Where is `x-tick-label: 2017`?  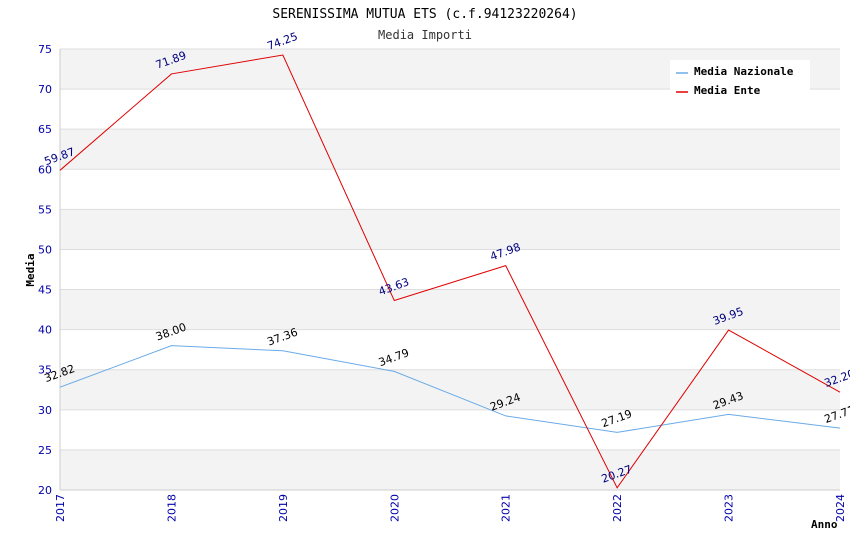
x-tick-label: 2017 is located at coordinates (60, 508).